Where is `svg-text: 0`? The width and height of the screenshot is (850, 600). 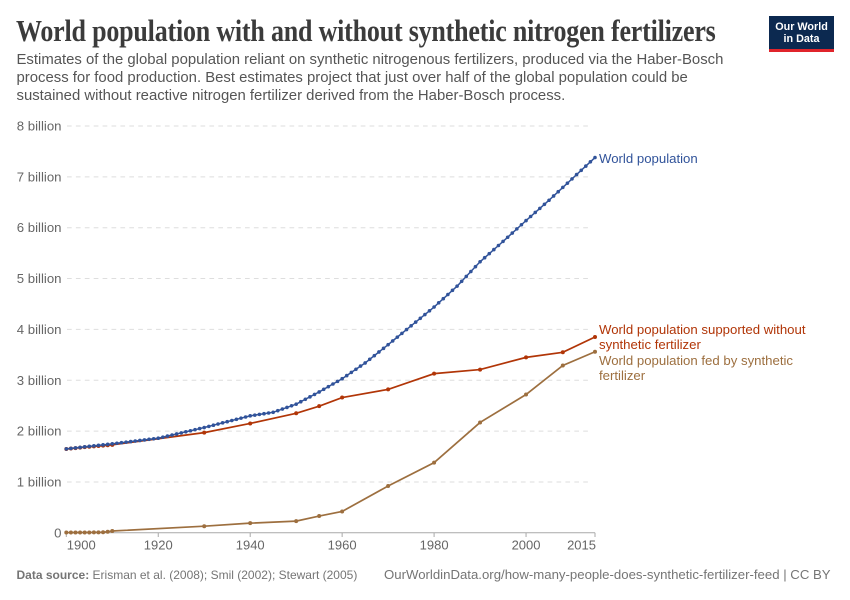
svg-text: 0 is located at coordinates (57, 532).